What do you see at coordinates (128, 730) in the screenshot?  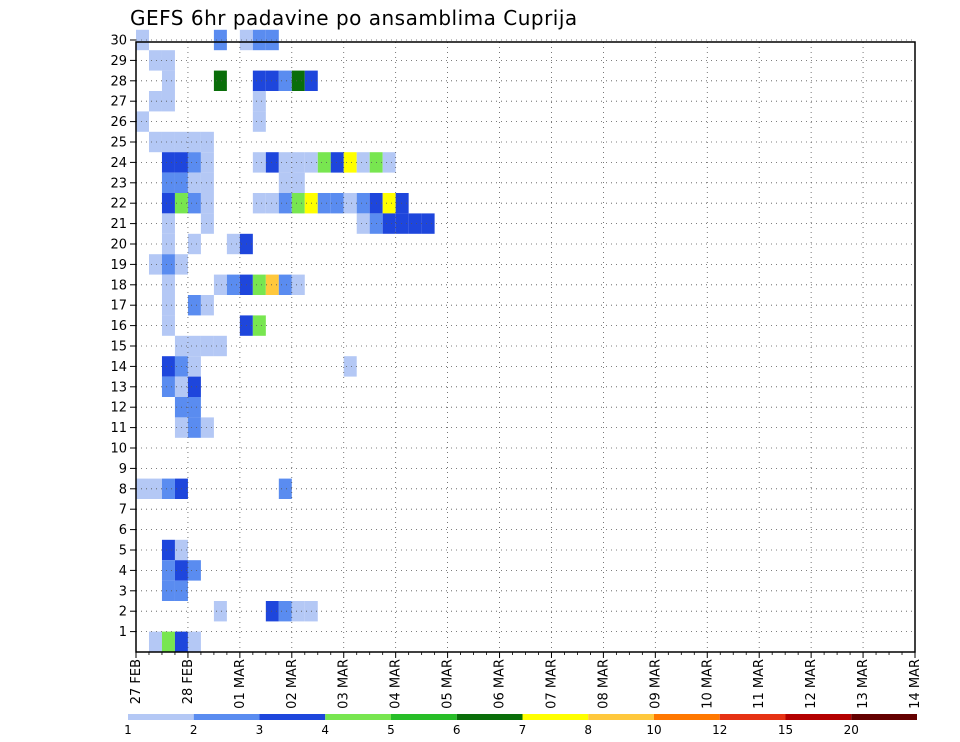 I see `legend-label: 1` at bounding box center [128, 730].